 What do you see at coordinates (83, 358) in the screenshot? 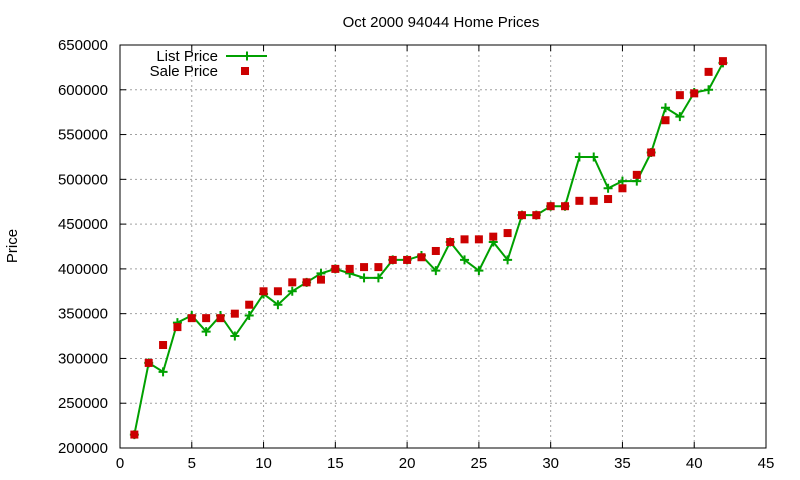
I see `y-tick-label: 300000` at bounding box center [83, 358].